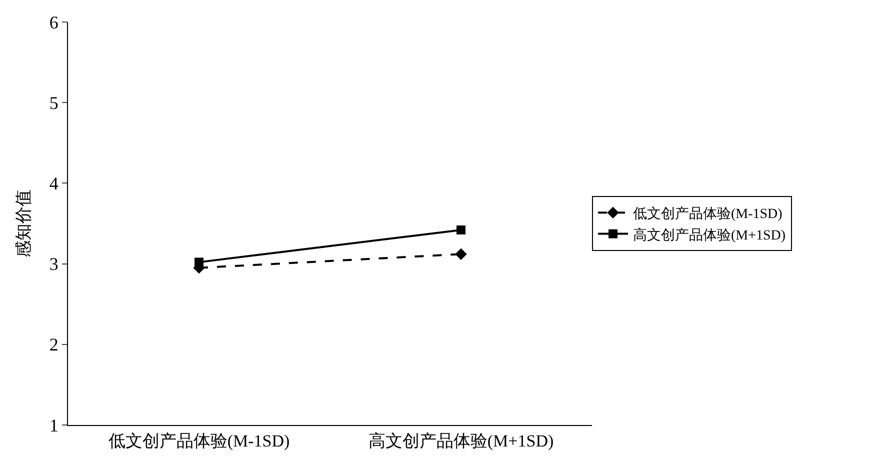 The width and height of the screenshot is (872, 473). Describe the element at coordinates (708, 214) in the screenshot. I see `legend-label: 低文创产品体验(M-1SD)` at that location.